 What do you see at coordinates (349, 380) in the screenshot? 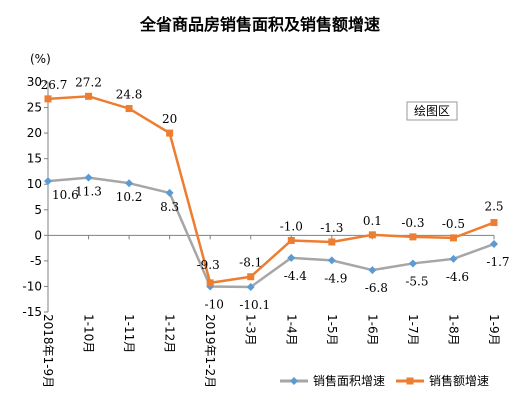
I see `legend-label: 销售面积增速` at bounding box center [349, 380].